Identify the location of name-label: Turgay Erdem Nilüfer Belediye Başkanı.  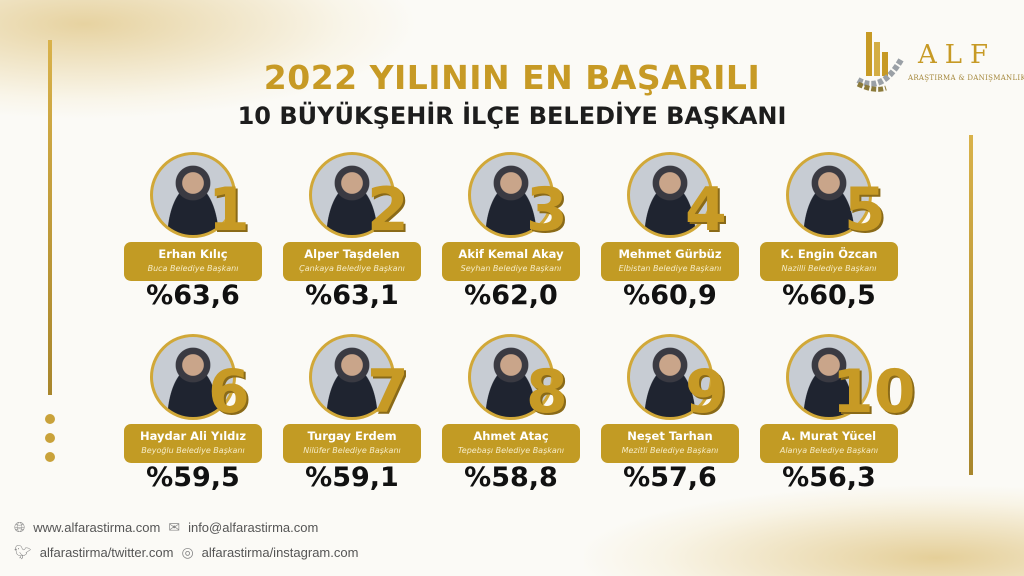
(352, 443).